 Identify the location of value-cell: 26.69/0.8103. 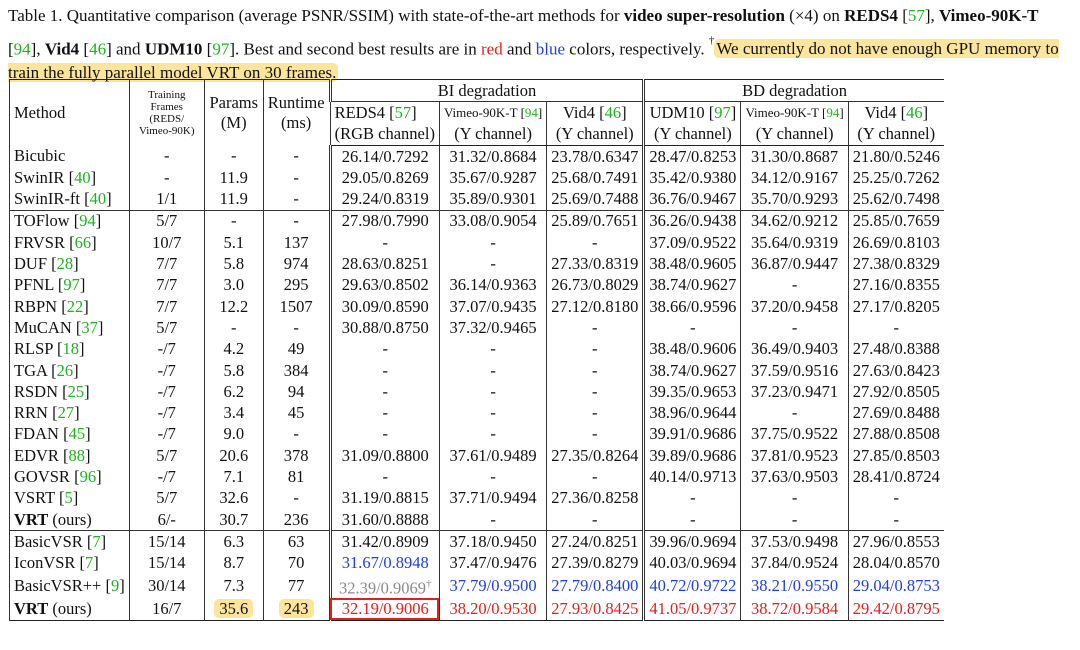
(895, 243).